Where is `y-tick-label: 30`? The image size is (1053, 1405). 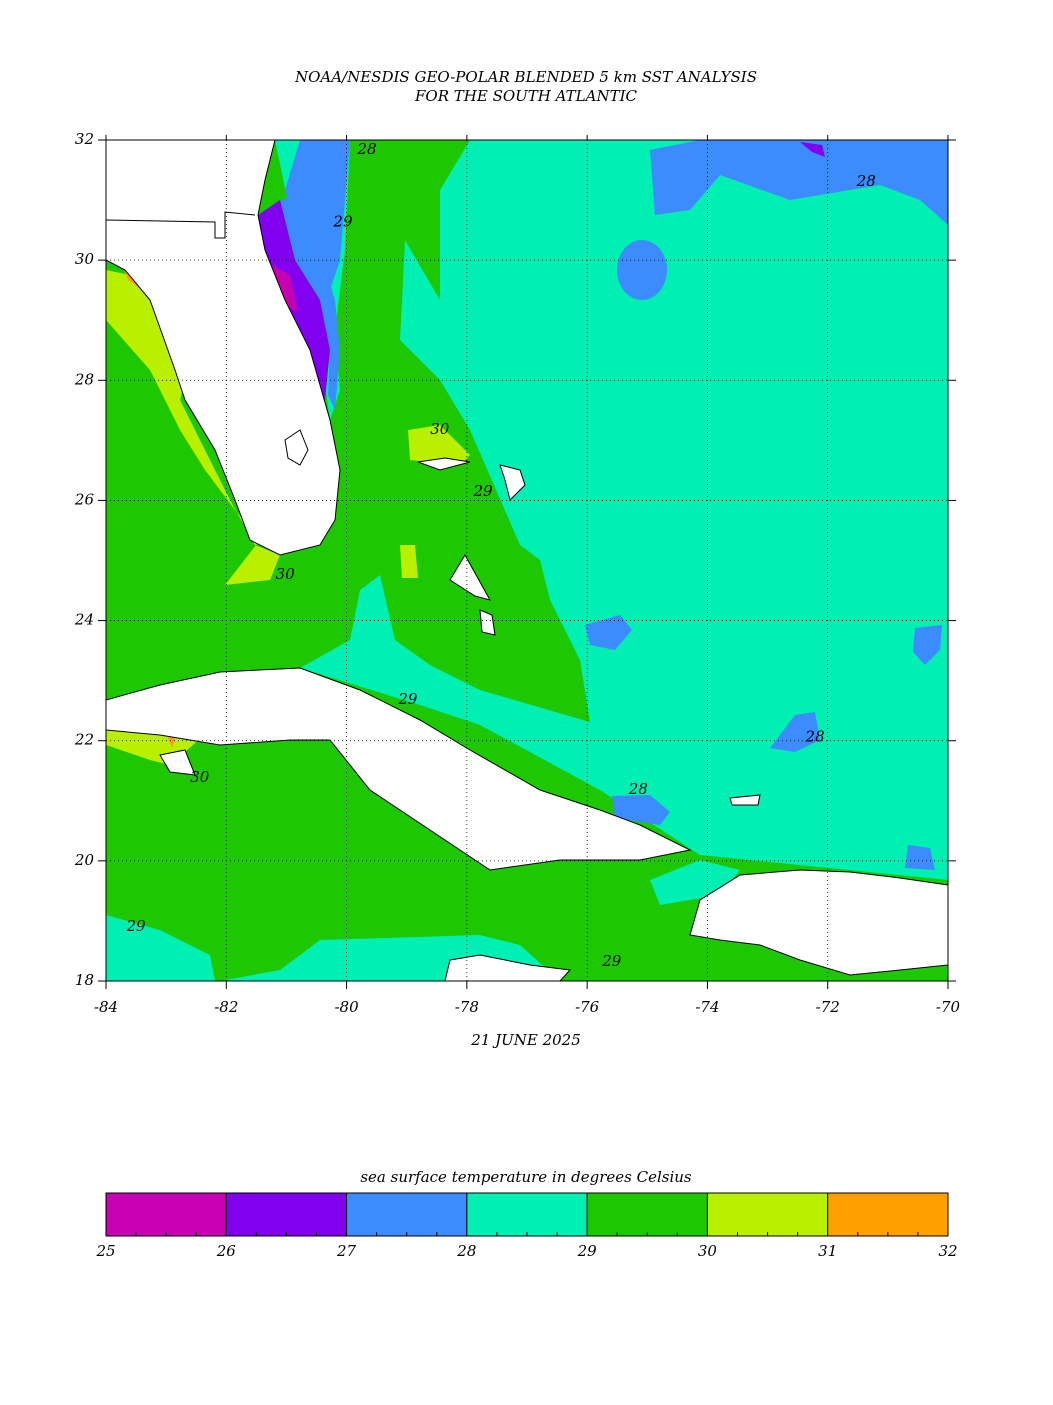
y-tick-label: 30 is located at coordinates (85, 259).